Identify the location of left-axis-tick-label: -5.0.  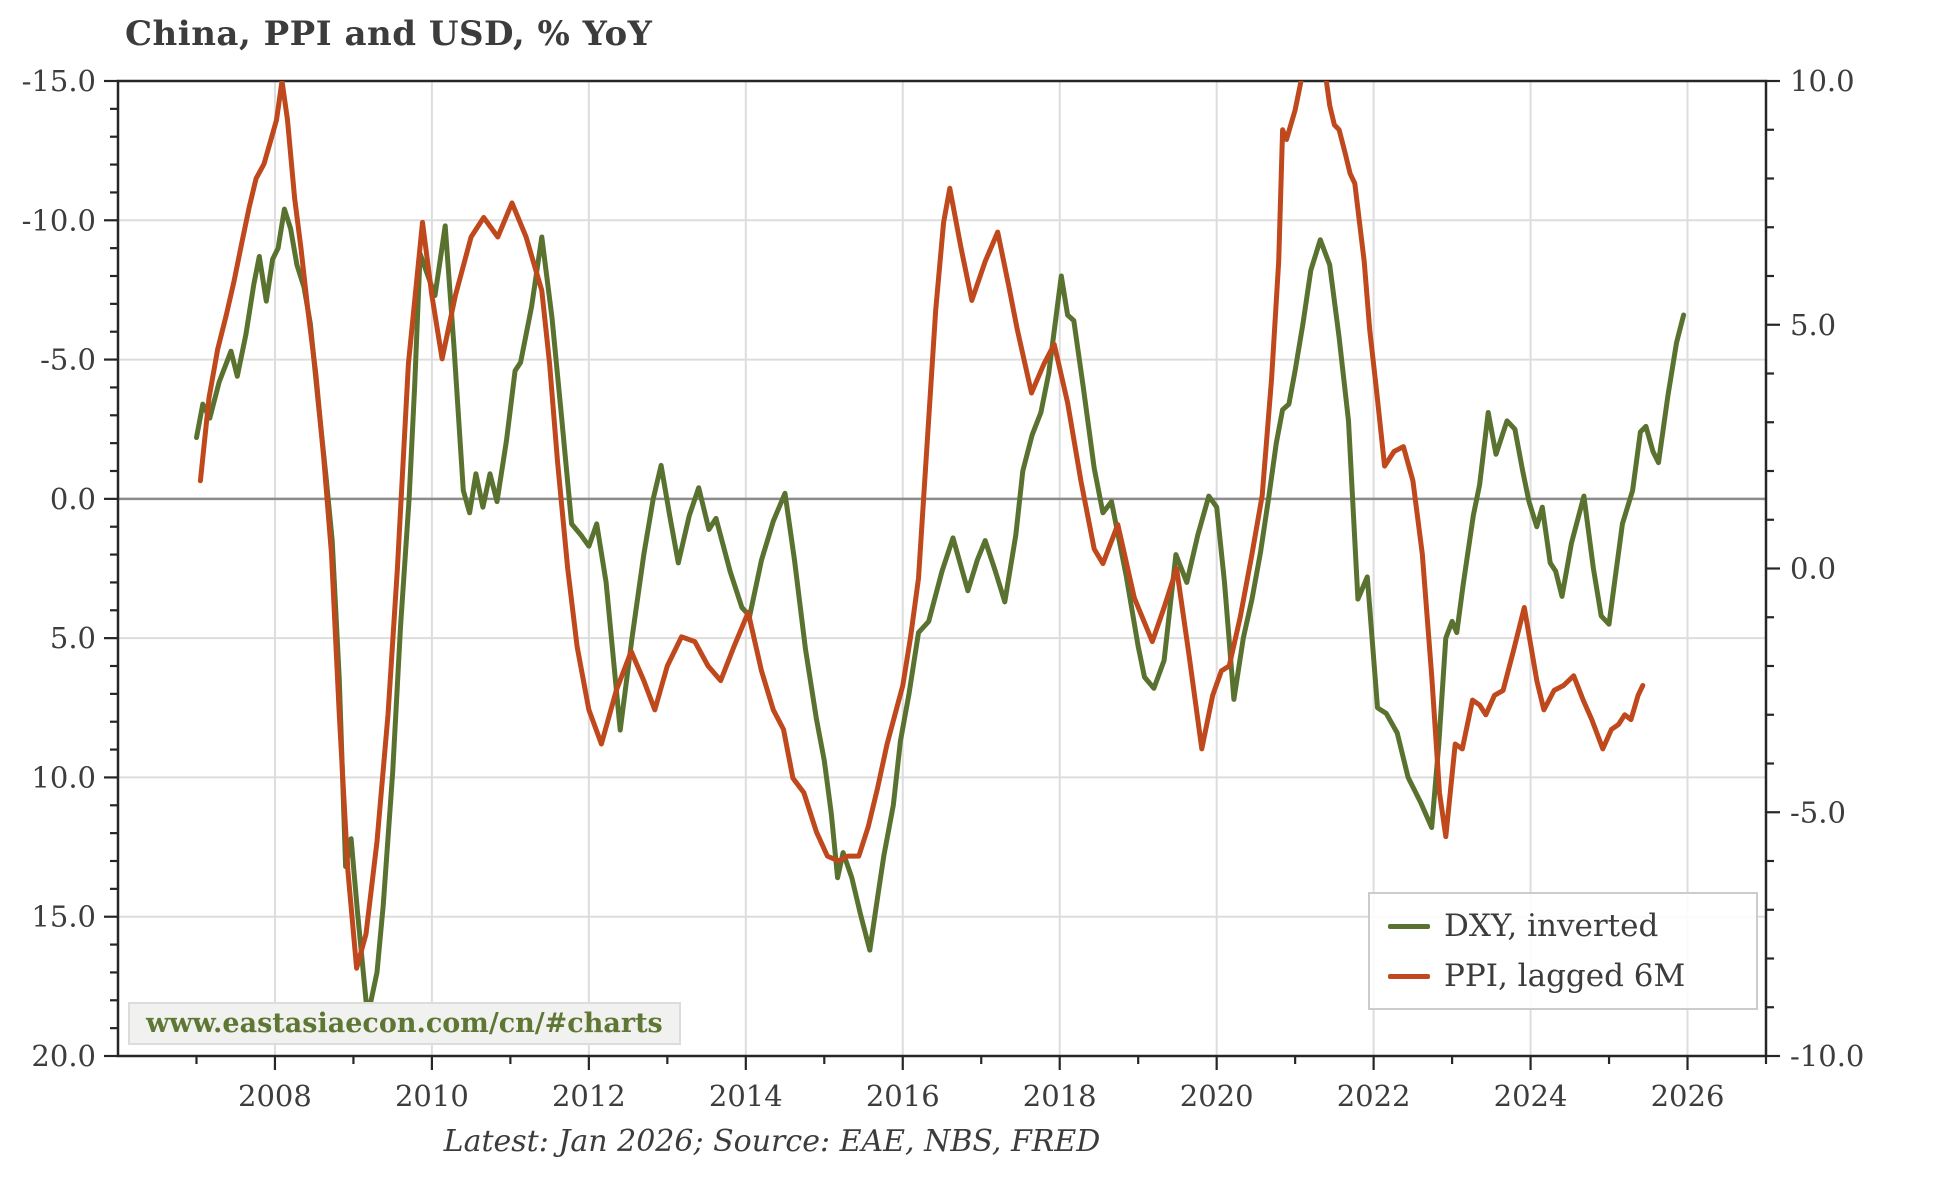
(68, 360).